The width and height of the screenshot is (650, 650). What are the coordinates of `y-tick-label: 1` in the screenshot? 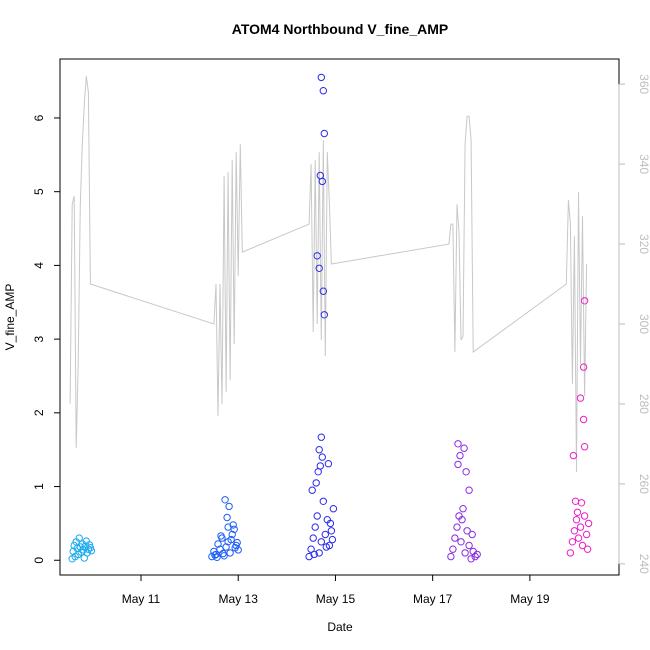 It's located at (39, 486).